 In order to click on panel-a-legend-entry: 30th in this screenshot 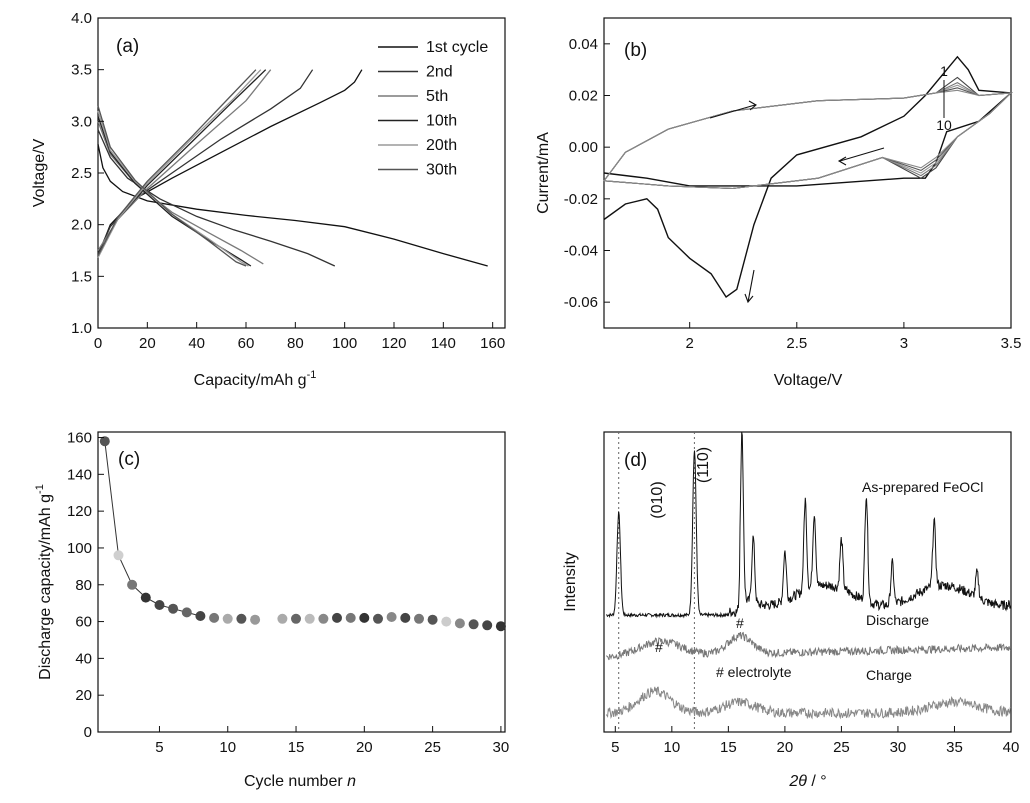, I will do `click(441, 170)`.